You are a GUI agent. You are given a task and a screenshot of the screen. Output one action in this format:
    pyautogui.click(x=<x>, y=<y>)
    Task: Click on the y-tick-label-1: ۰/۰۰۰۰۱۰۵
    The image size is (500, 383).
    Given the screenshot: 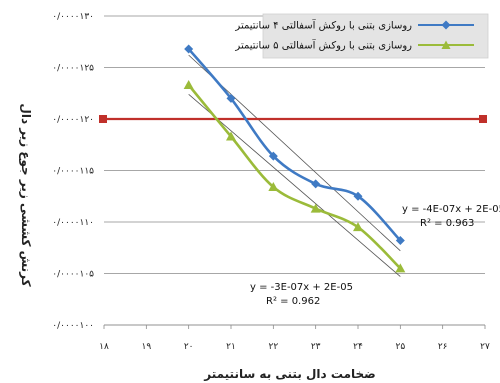 What is the action you would take?
    pyautogui.click(x=73, y=275)
    